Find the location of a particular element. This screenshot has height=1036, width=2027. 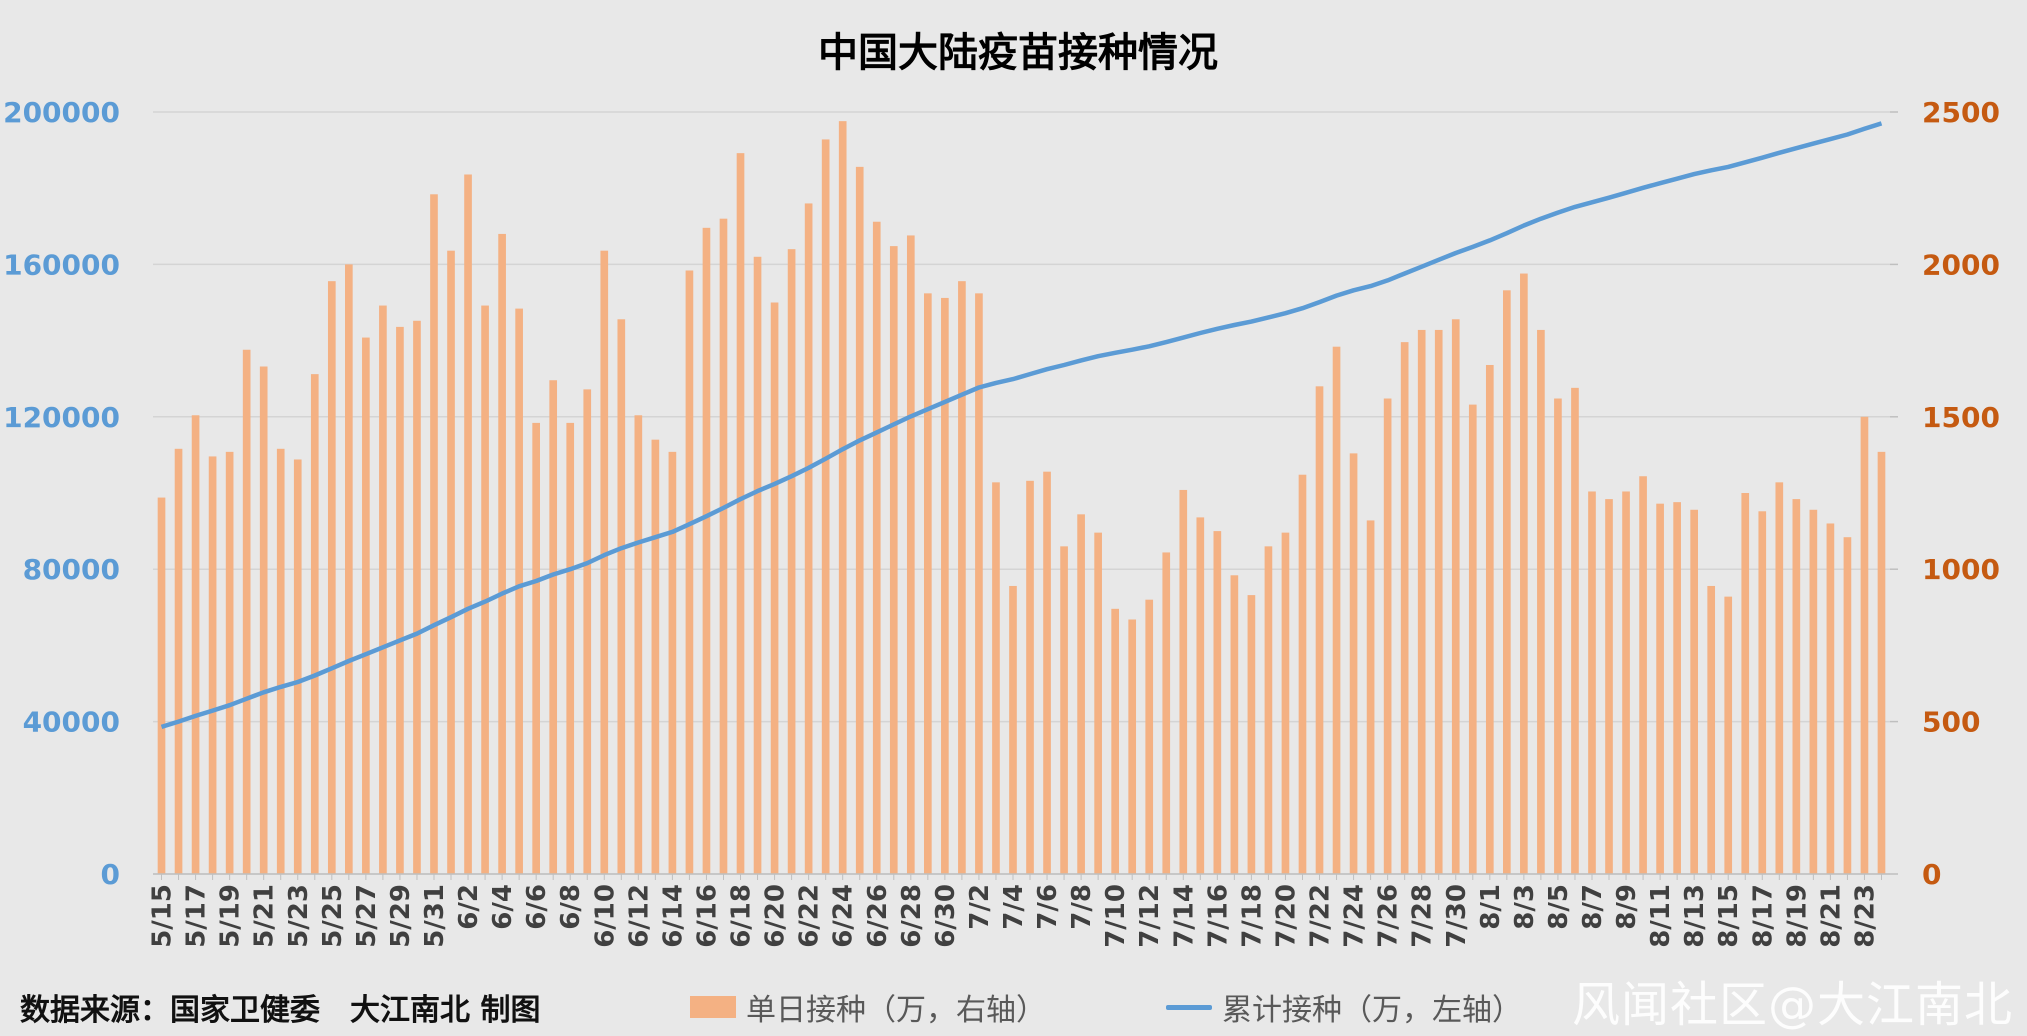

x-axis-tick-label: 8/19 is located at coordinates (1797, 916).